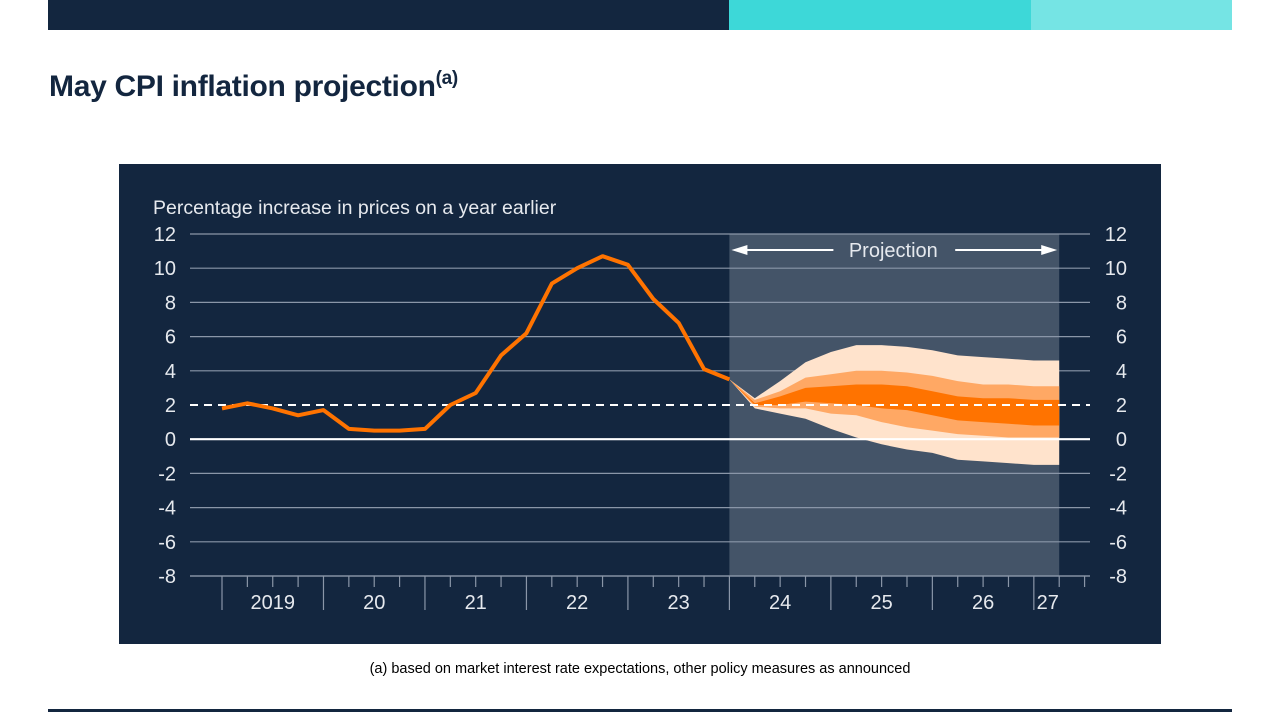  Describe the element at coordinates (170, 372) in the screenshot. I see `y-tick-label-left: 4` at that location.